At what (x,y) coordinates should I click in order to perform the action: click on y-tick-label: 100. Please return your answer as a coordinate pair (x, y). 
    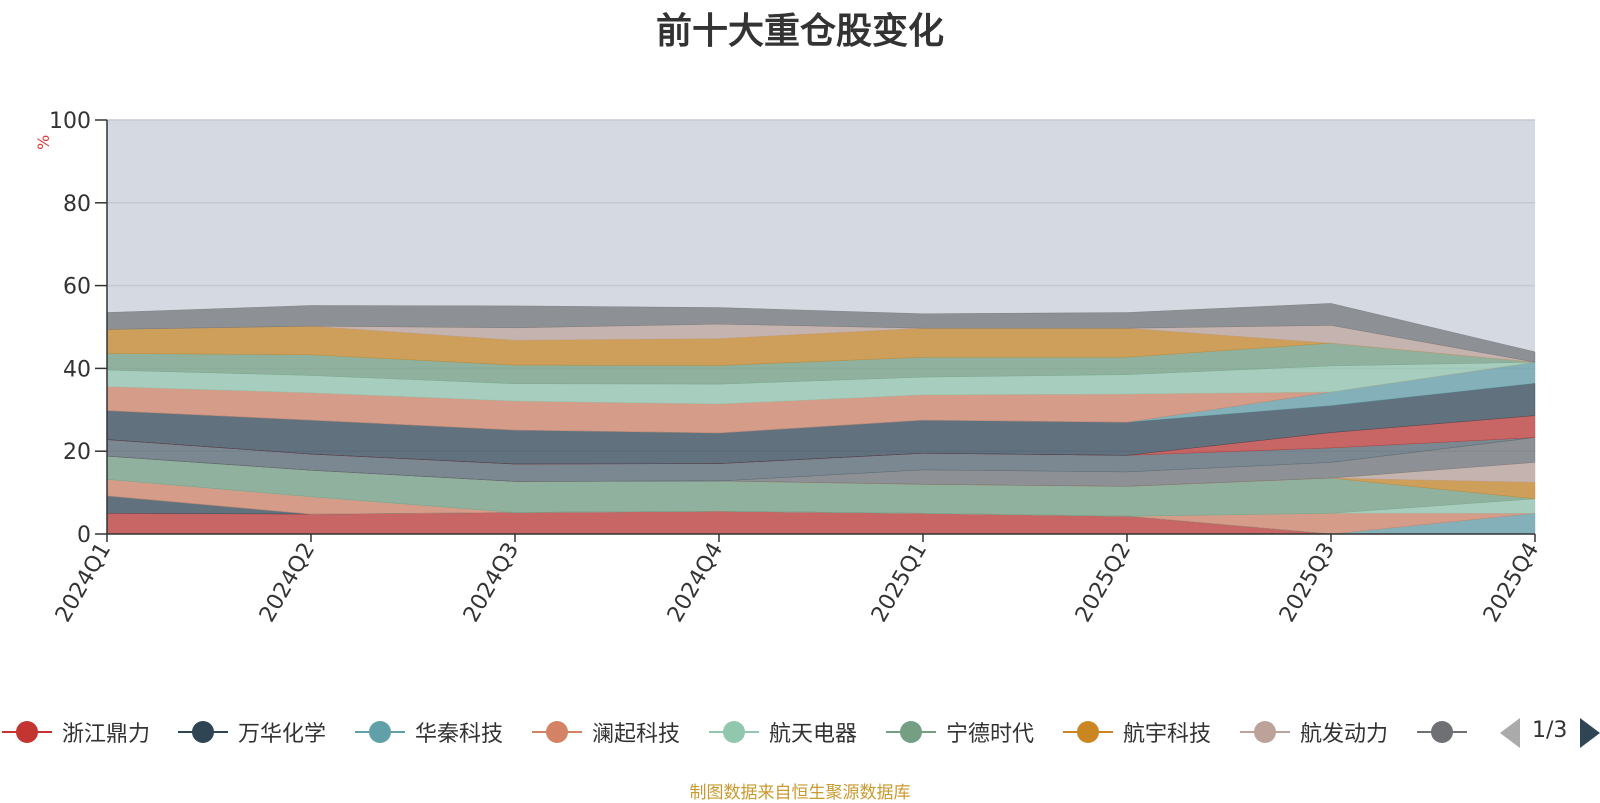
    Looking at the image, I should click on (70, 121).